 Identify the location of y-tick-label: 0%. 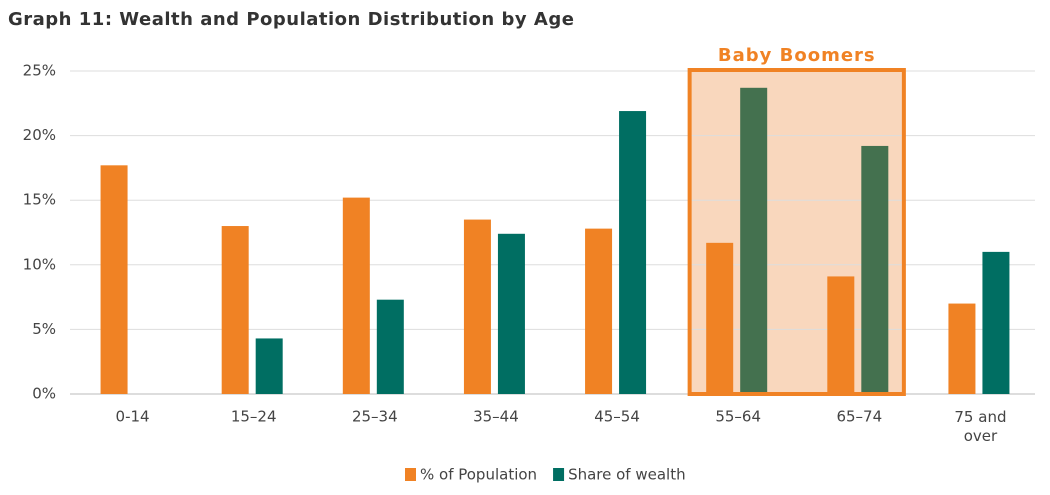
(44, 394).